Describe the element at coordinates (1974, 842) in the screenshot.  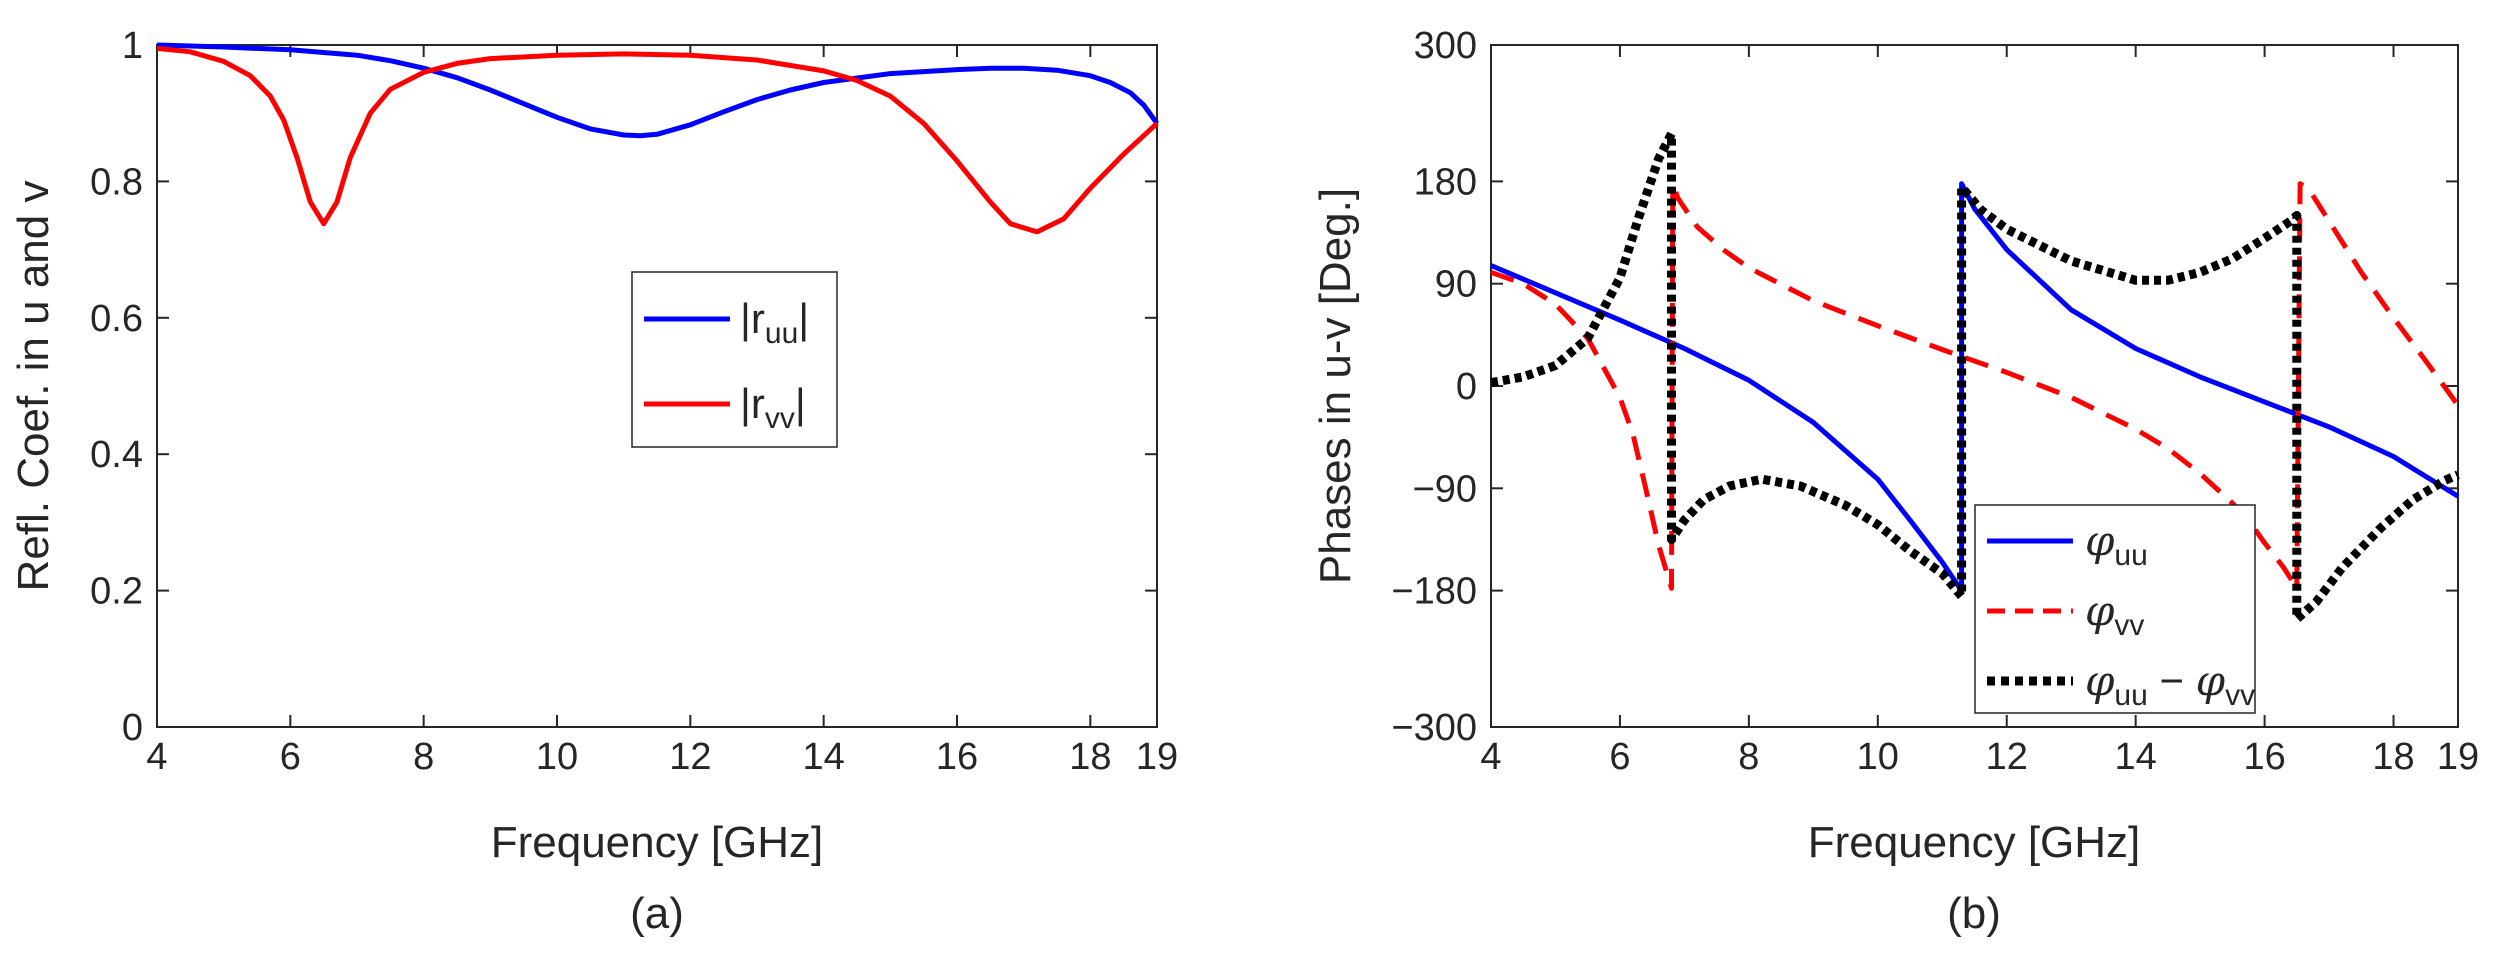
I see `x-axis-label-b: Frequency [GHz]` at that location.